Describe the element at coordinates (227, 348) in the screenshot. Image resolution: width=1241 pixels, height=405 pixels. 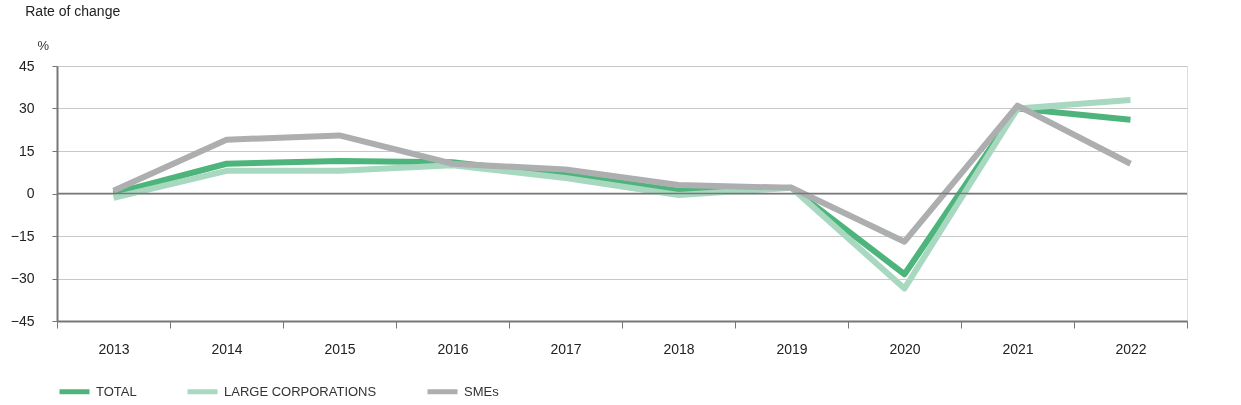
I see `x-tick-label: 2014` at that location.